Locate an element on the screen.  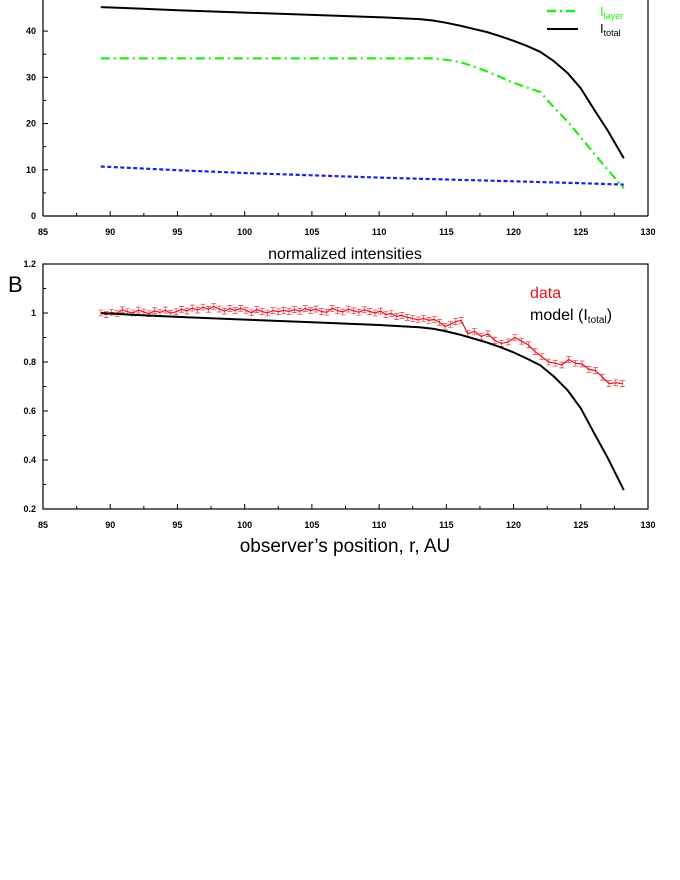
legend-label-layer: Ilayer is located at coordinates (611, 12).